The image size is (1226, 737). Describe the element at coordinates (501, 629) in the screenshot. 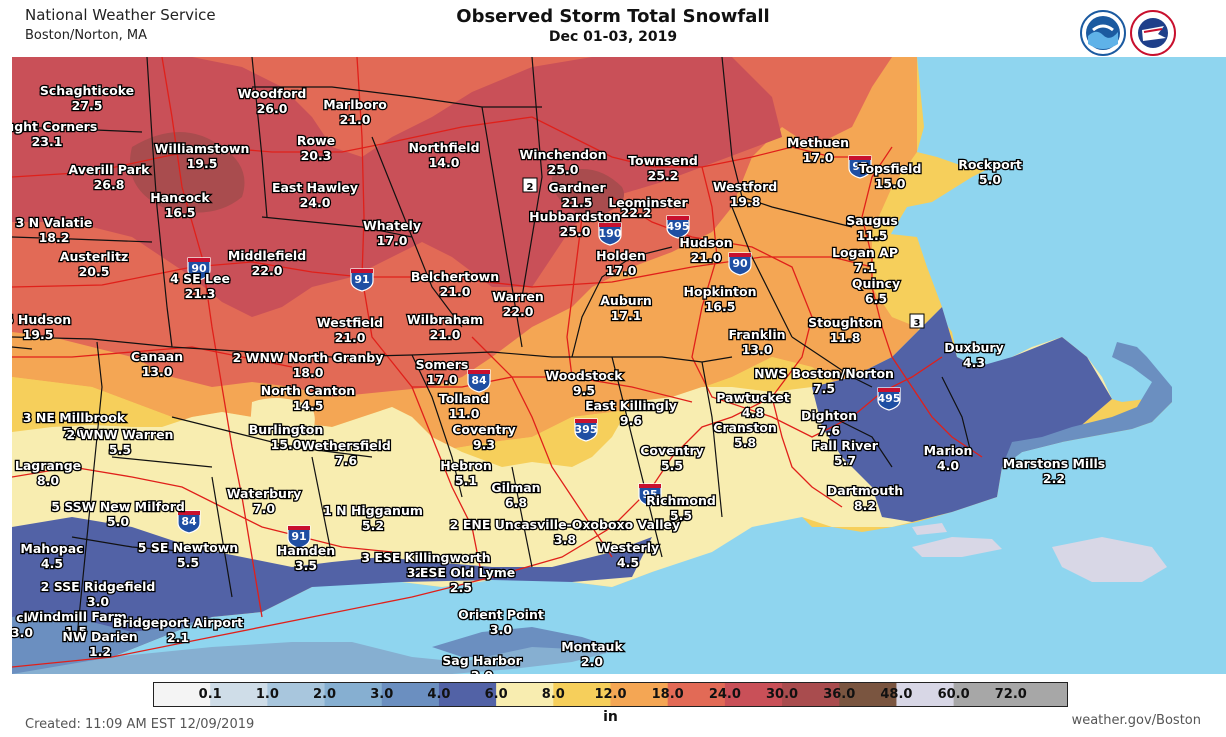

I see `station-snowfall-value: 3.0` at that location.